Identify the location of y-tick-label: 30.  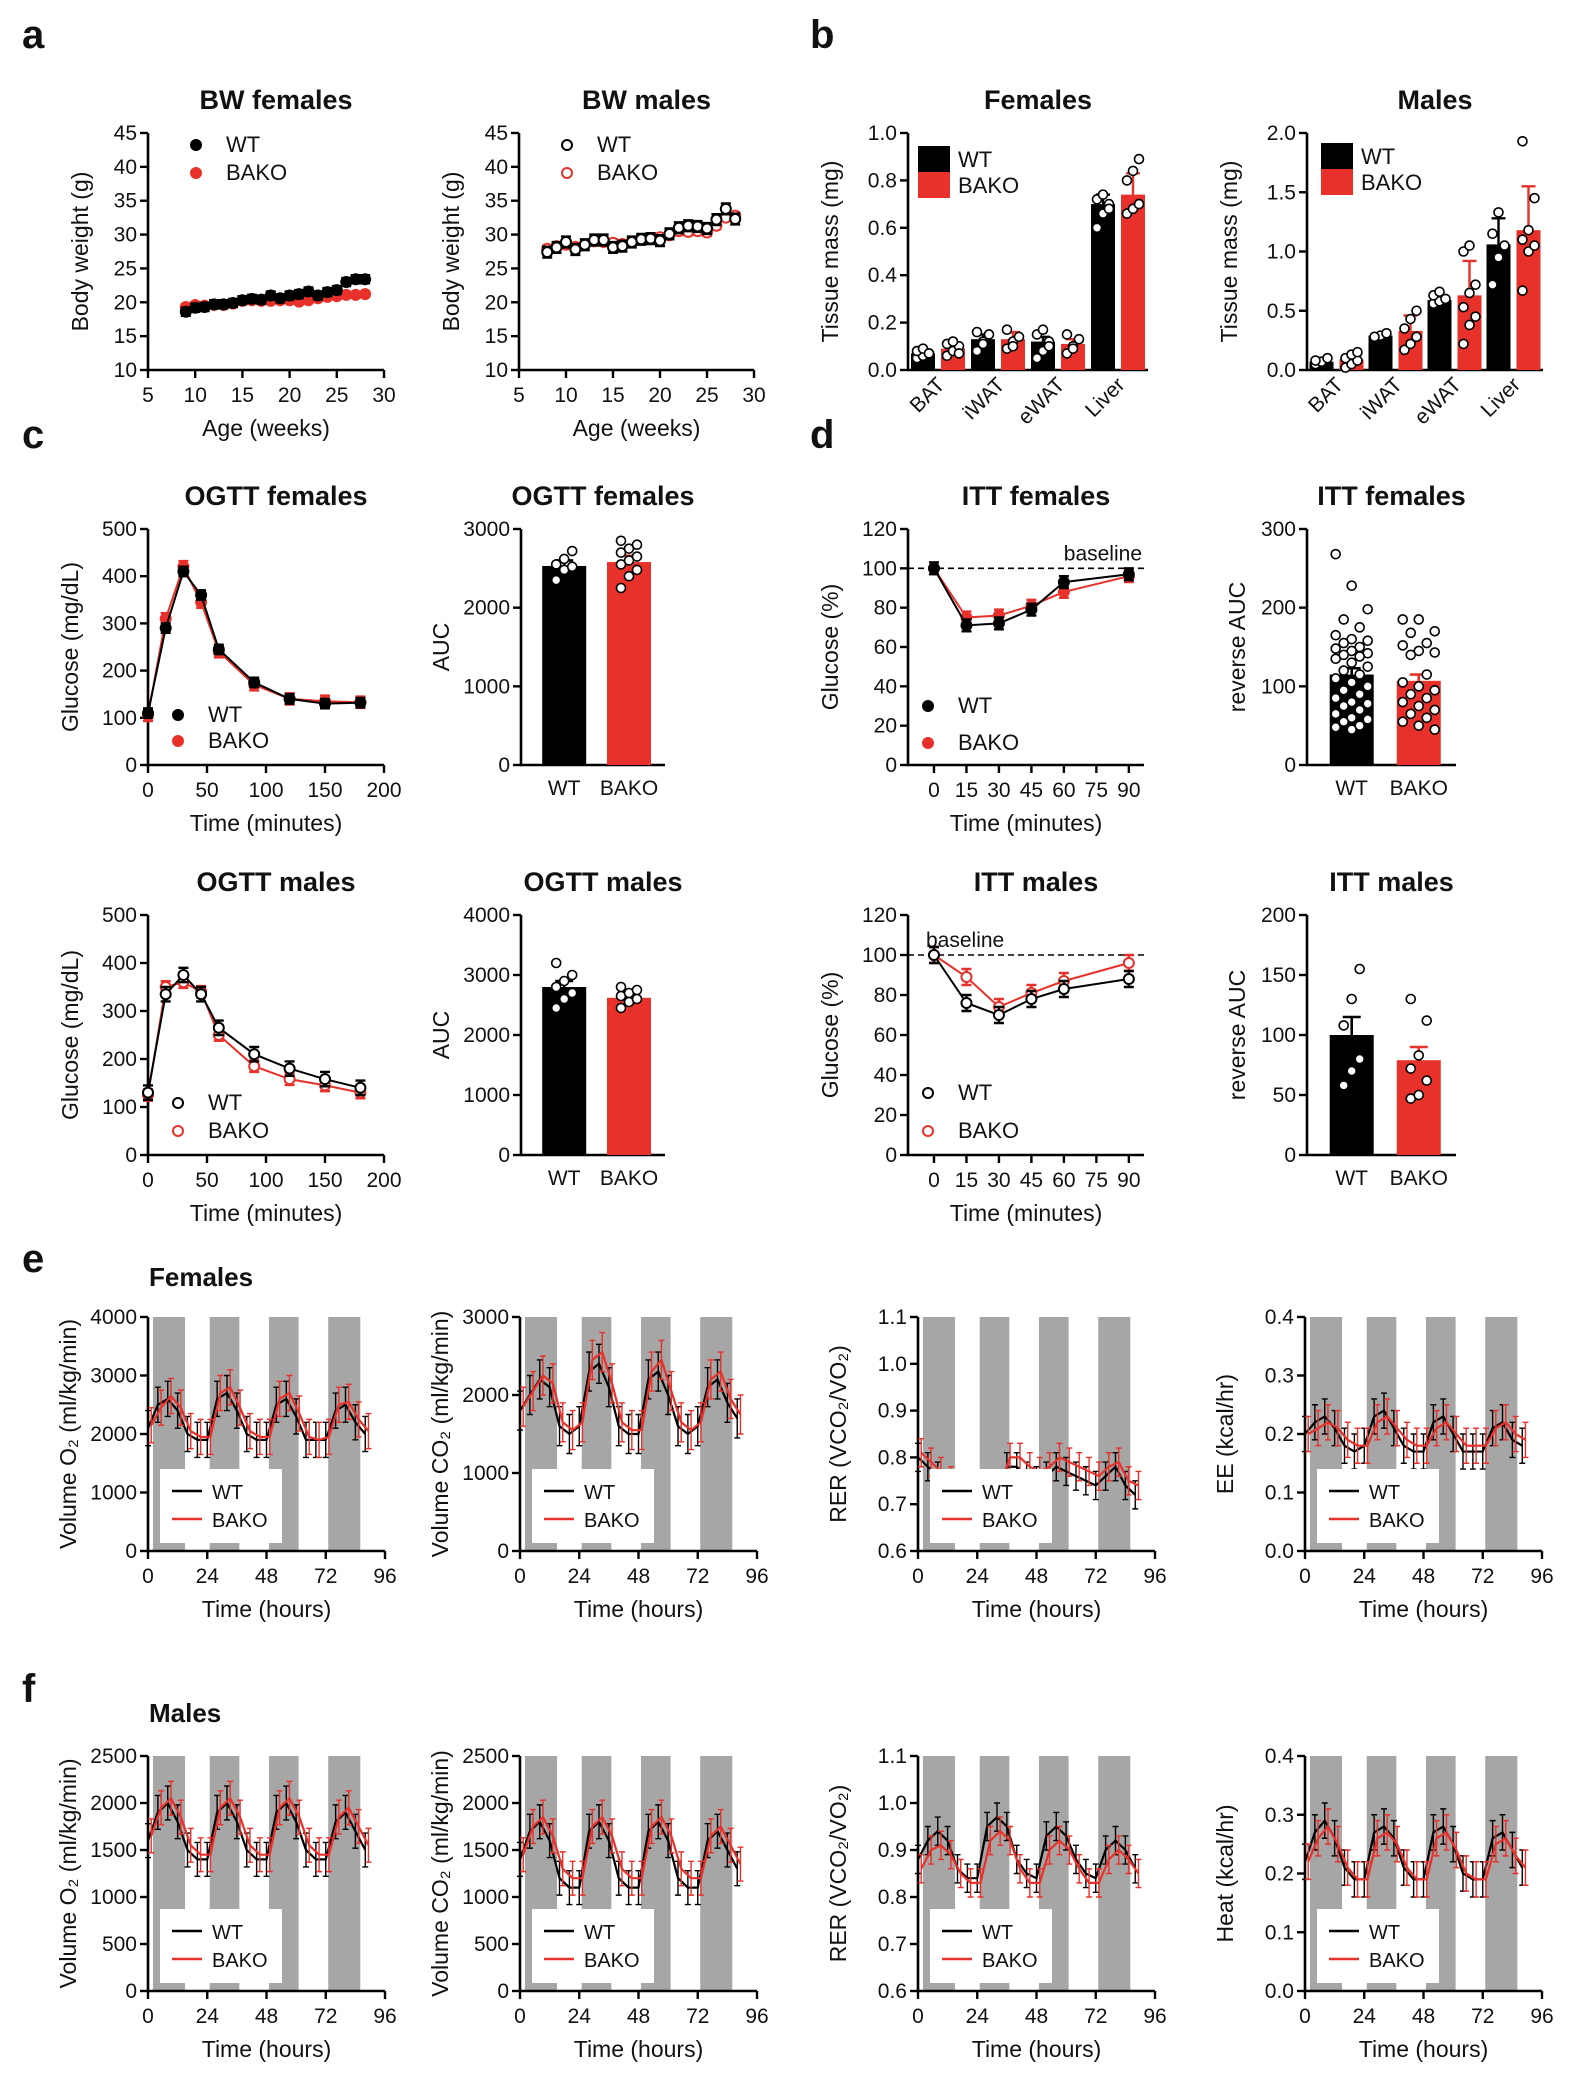
(496, 235).